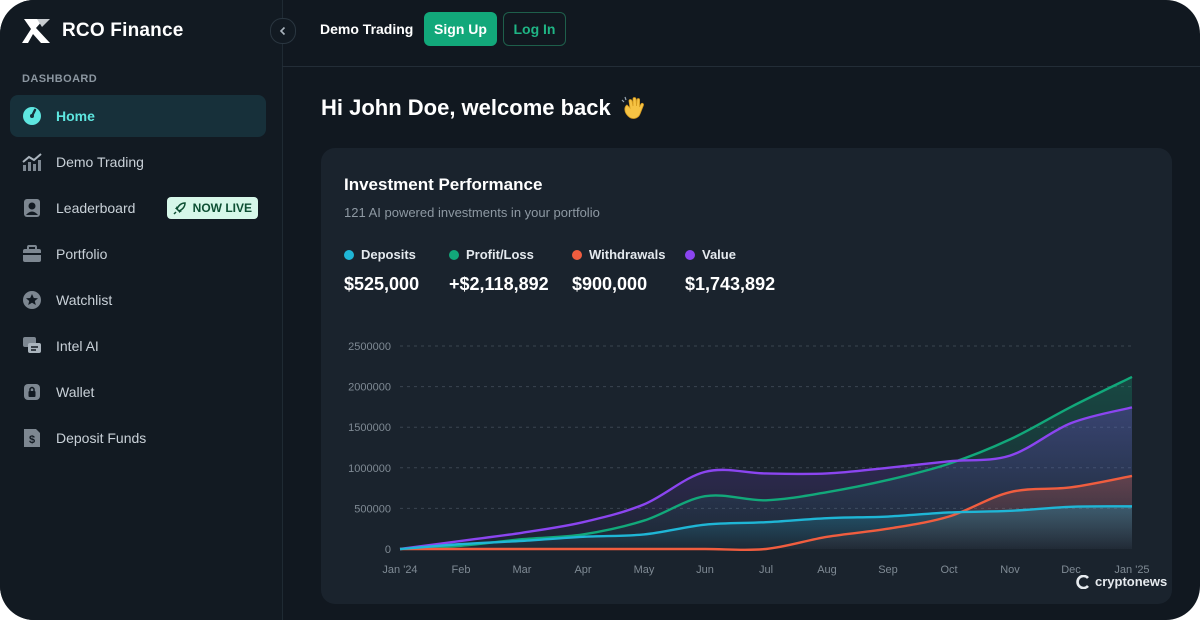 Image resolution: width=1200 pixels, height=620 pixels. I want to click on brand: RCO Finance, so click(103, 31).